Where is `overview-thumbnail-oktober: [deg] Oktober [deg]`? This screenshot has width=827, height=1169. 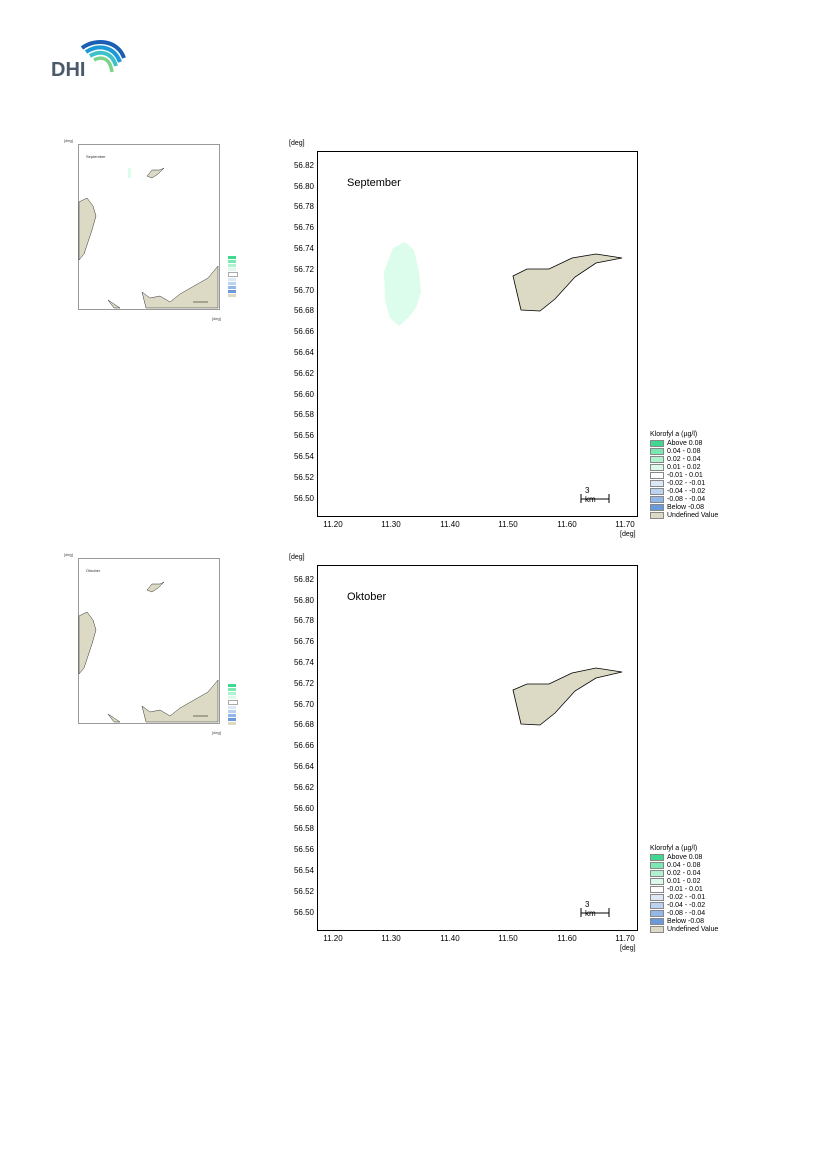
overview-thumbnail-oktober: [deg] Oktober [deg] is located at coordinates (167, 652).